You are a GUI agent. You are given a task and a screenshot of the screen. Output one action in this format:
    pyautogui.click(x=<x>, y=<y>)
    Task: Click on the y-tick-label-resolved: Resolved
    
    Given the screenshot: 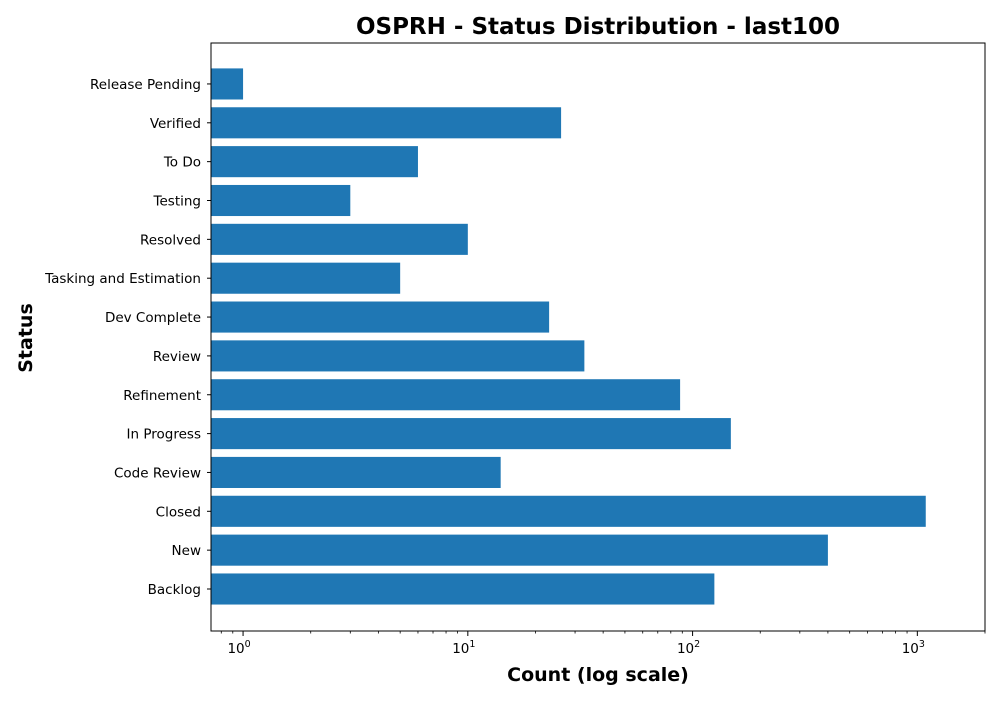 What is the action you would take?
    pyautogui.click(x=170, y=240)
    